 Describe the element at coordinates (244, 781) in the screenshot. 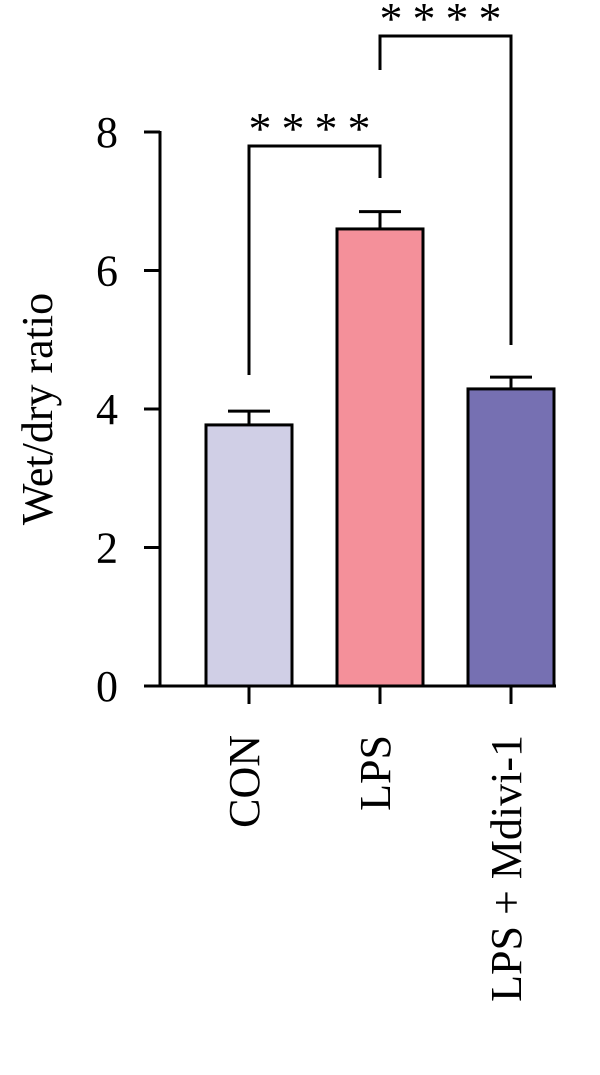

I see `x-tick-label: CON` at that location.